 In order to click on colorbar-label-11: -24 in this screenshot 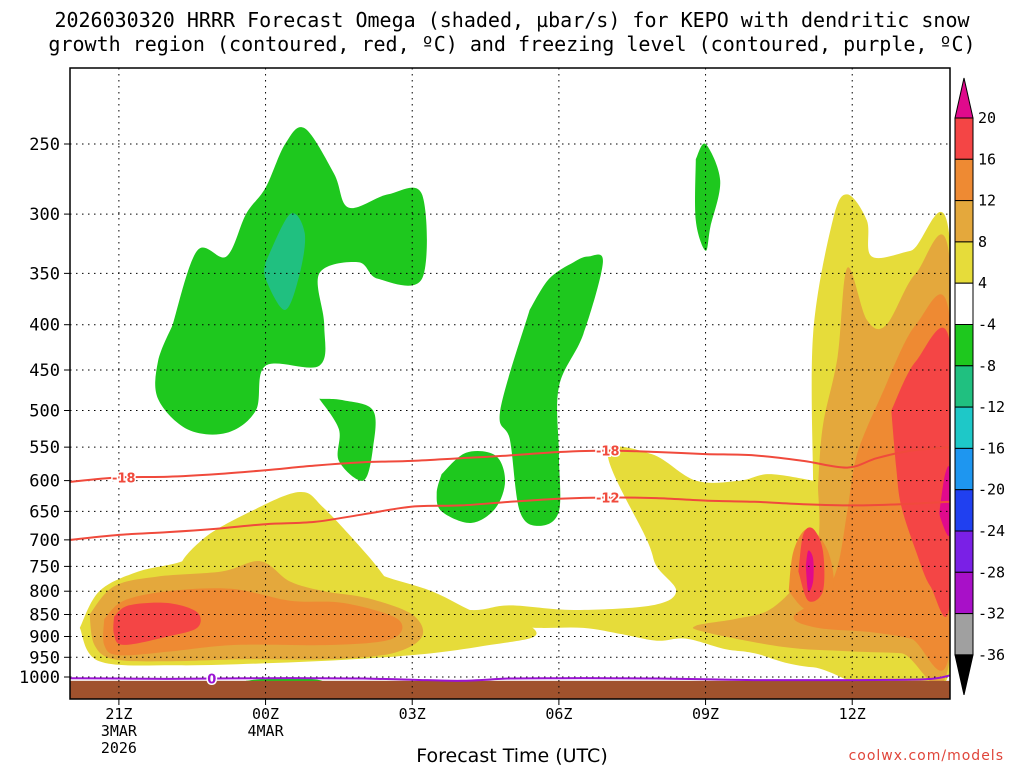, I will do `click(991, 531)`.